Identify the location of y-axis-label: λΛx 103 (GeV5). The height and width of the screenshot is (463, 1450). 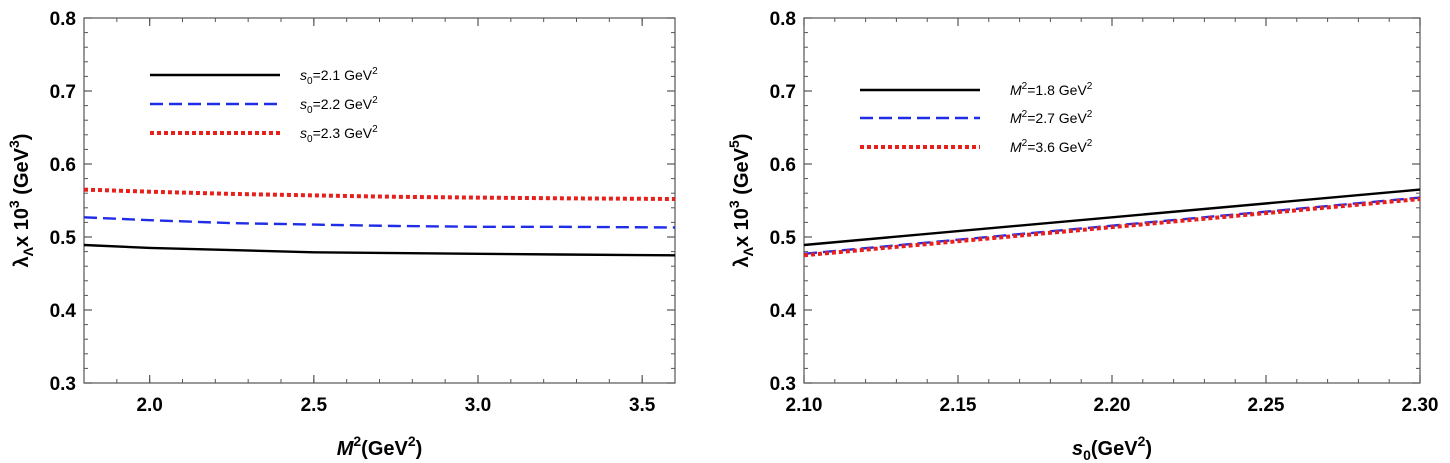
(741, 201).